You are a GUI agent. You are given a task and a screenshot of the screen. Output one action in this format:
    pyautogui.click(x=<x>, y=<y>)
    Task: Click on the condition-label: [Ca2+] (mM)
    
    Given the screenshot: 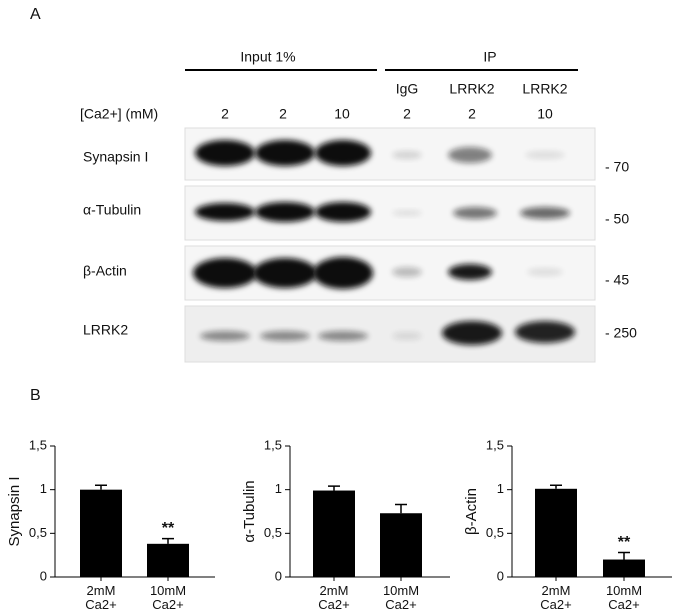 What is the action you would take?
    pyautogui.click(x=119, y=114)
    